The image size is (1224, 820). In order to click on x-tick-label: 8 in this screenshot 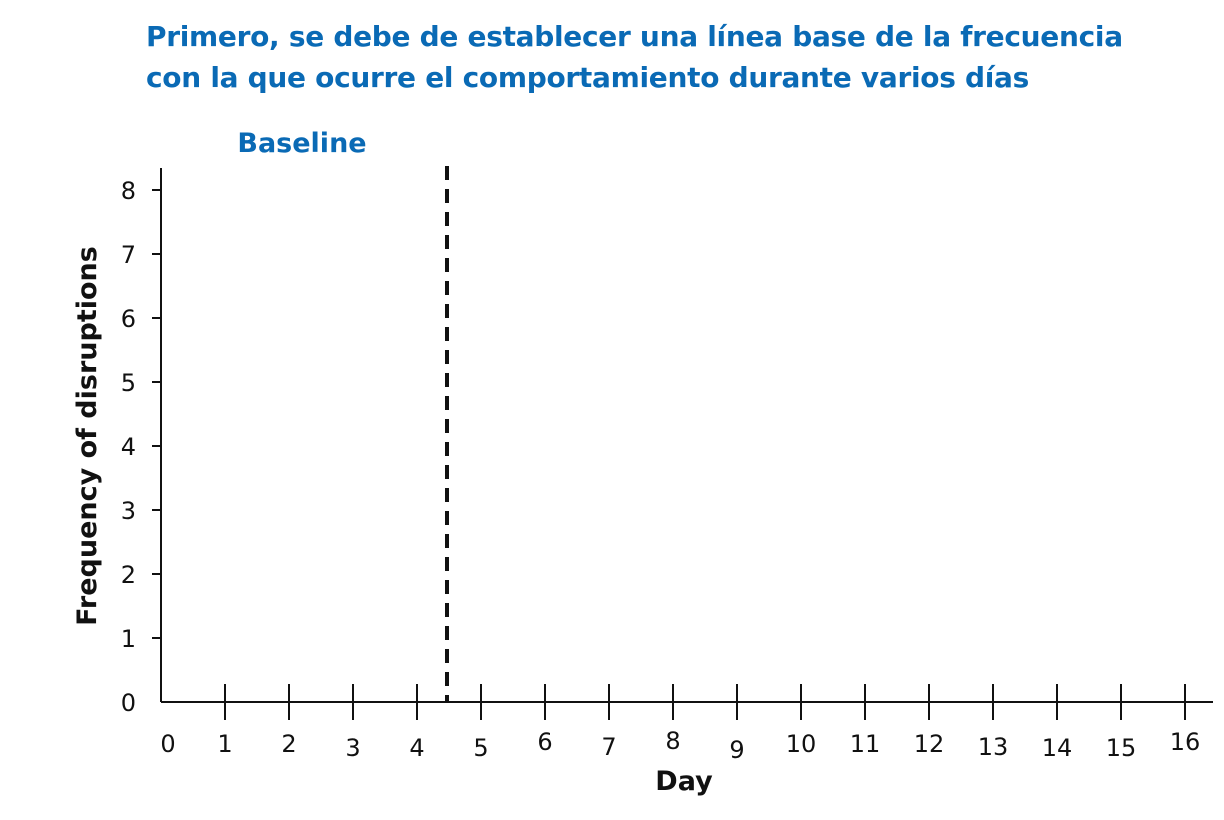, I will do `click(672, 741)`.